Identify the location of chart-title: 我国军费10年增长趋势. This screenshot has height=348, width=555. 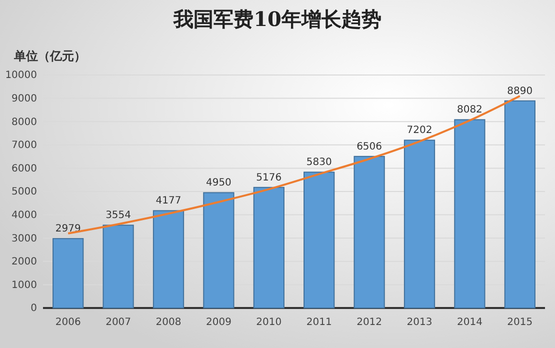
(277, 19).